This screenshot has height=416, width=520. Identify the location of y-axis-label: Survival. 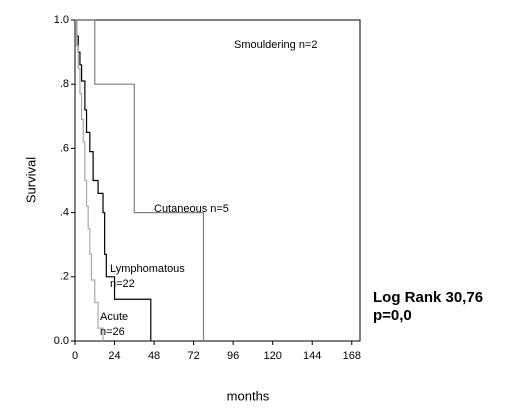
(30, 180).